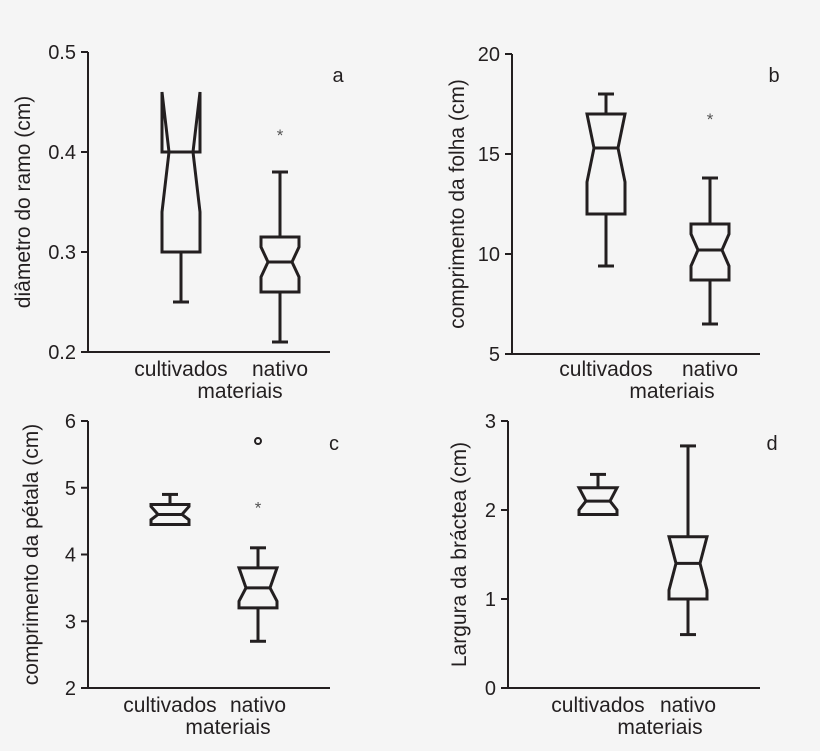 This screenshot has height=751, width=820. Describe the element at coordinates (338, 76) in the screenshot. I see `panel-label: a` at that location.